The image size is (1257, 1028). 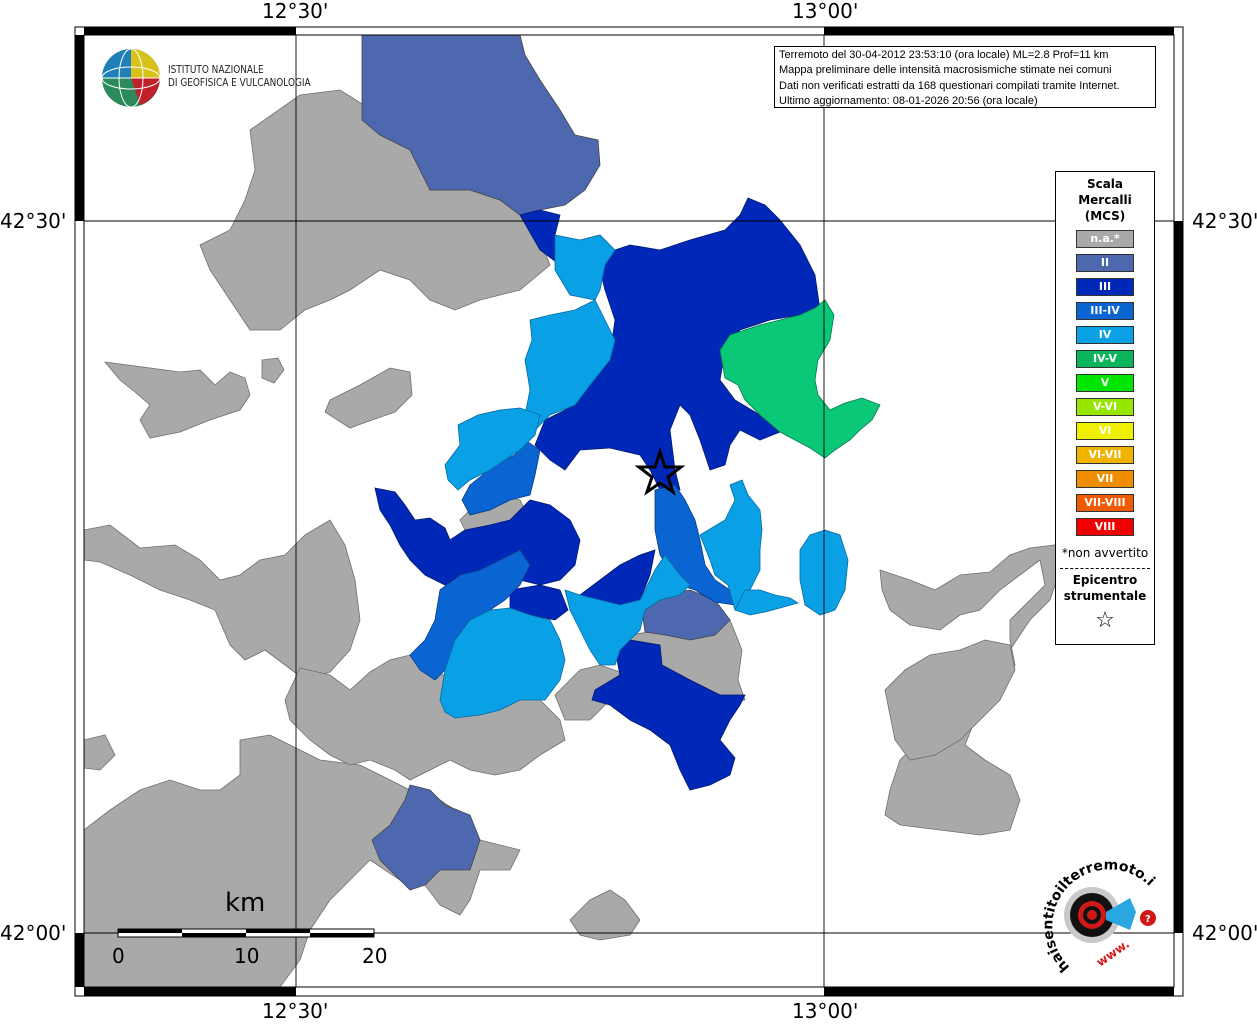 I want to click on legend-swatch-ii: II, so click(x=1105, y=263).